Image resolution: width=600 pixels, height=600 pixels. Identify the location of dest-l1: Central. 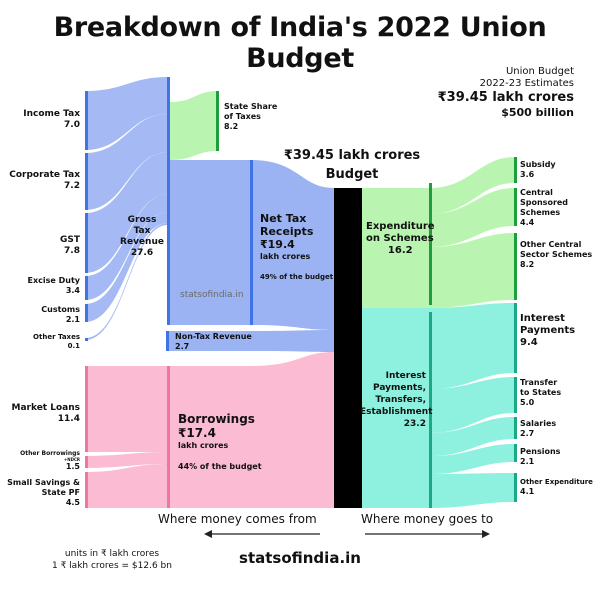
(536, 192).